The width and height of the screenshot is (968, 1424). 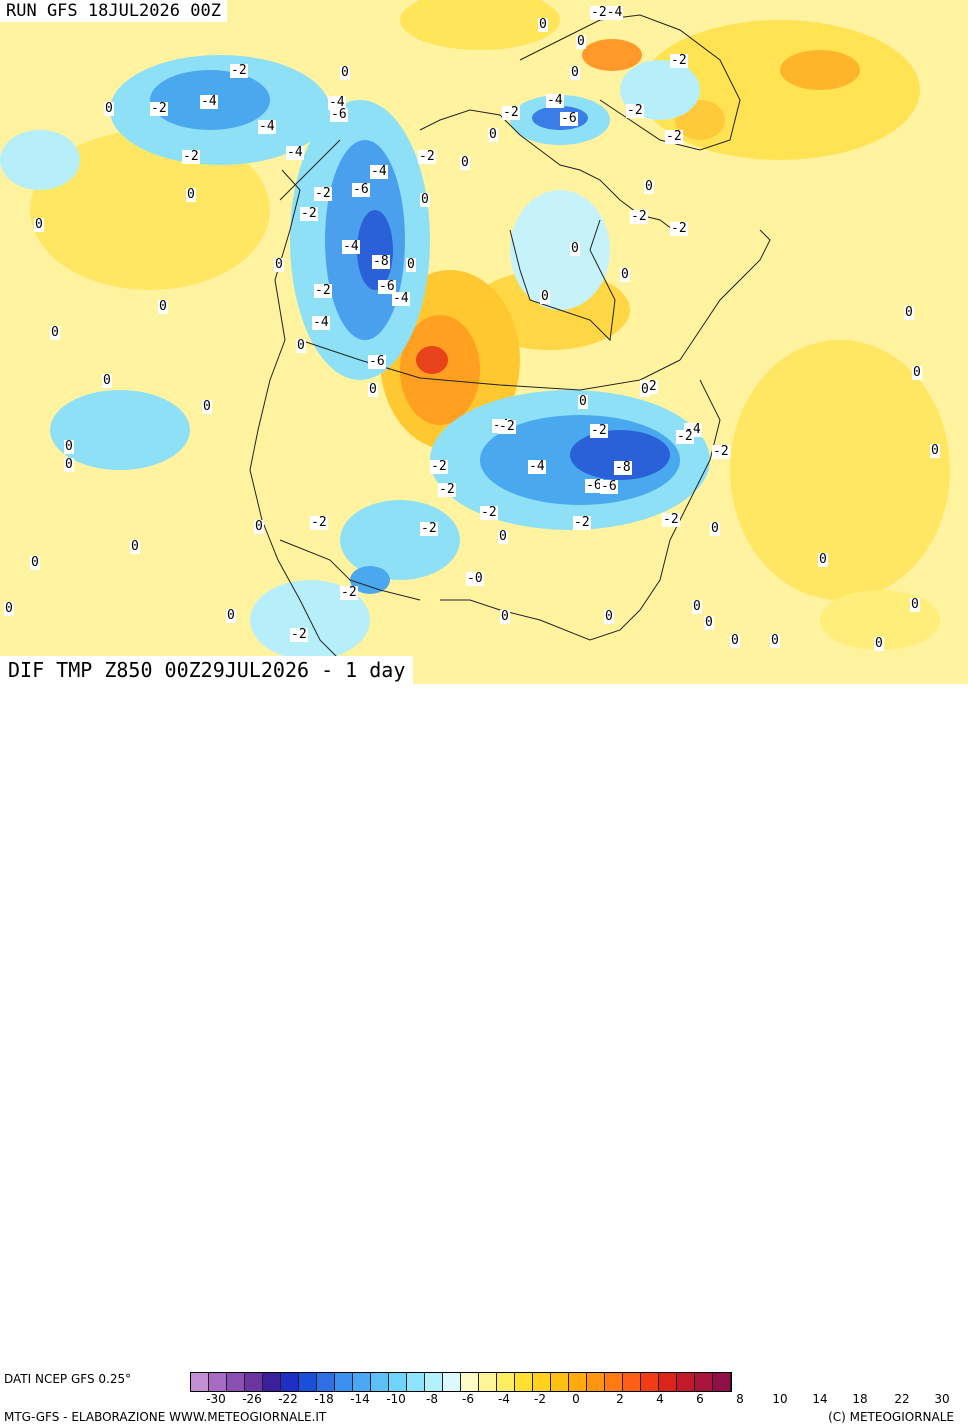 I want to click on contour-label: -0, so click(x=475, y=578).